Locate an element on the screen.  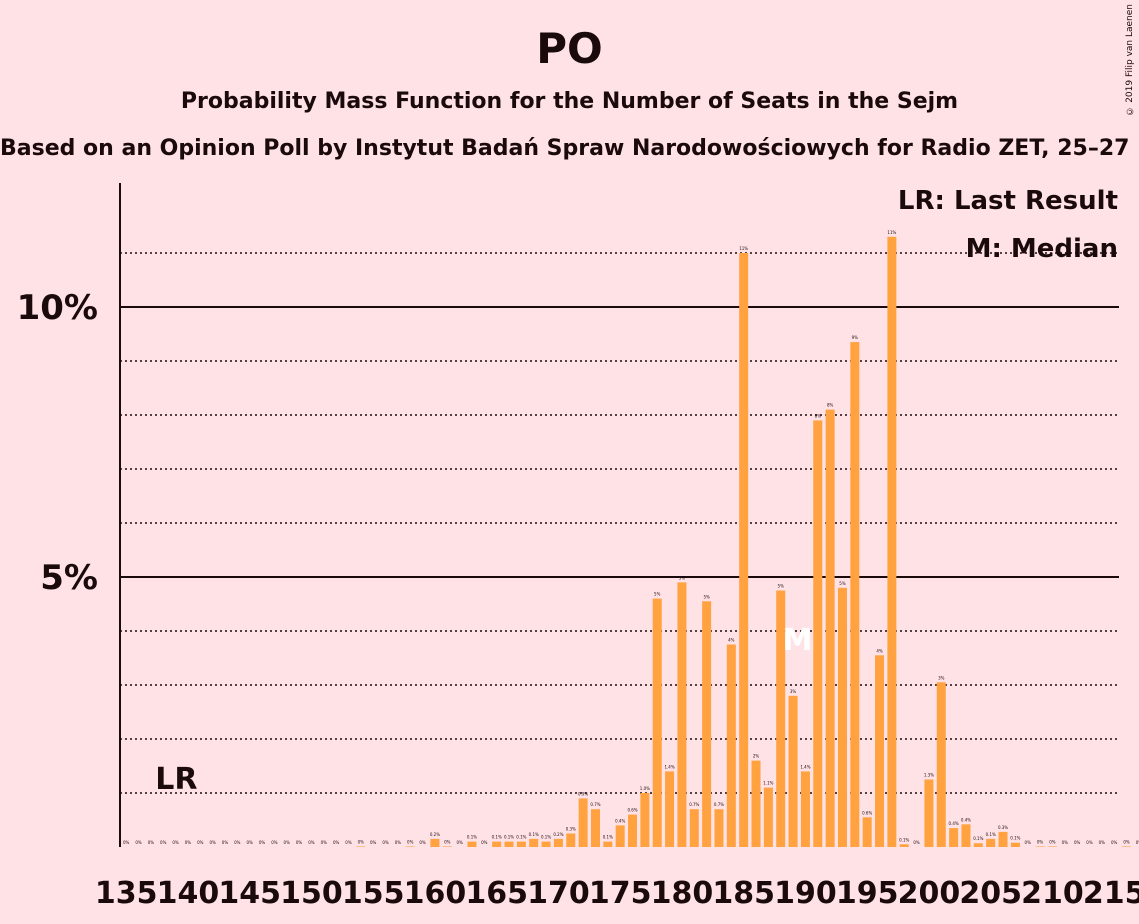
x-tick-label: 170 is located at coordinates (558, 893).